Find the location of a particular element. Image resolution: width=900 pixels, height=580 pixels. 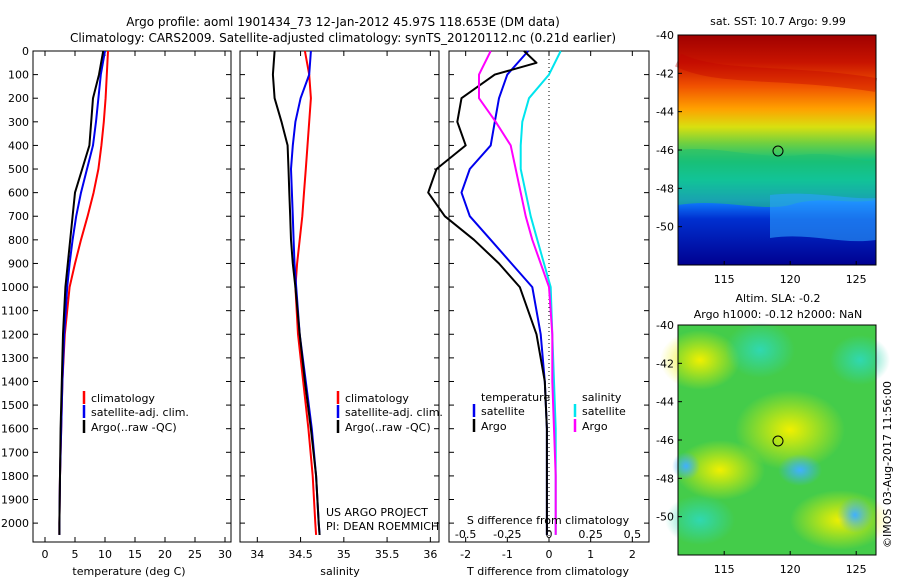

y-tick-label: 1900 is located at coordinates (15, 500).